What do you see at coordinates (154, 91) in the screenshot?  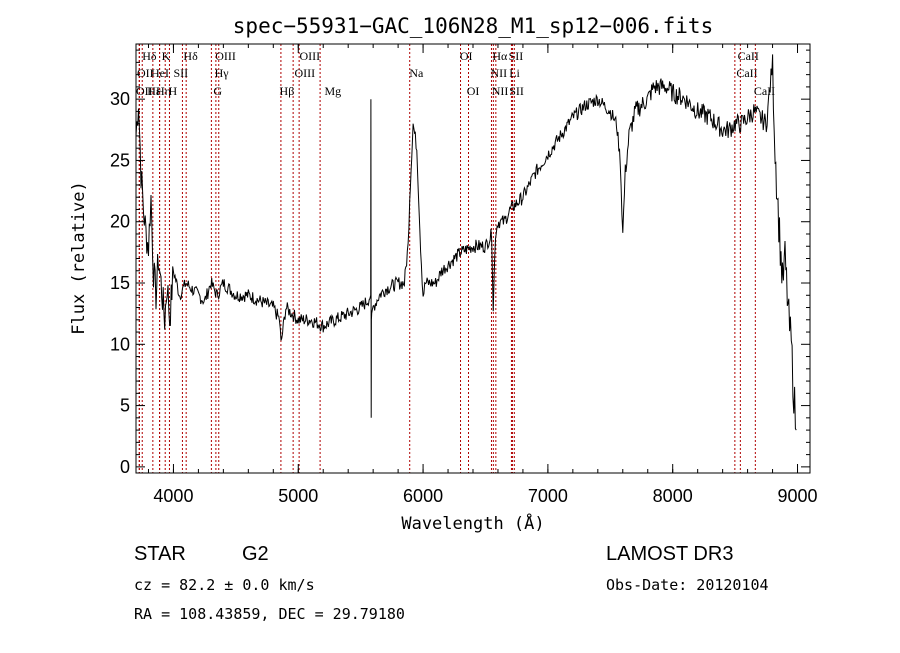 I see `line-label: Hε` at bounding box center [154, 91].